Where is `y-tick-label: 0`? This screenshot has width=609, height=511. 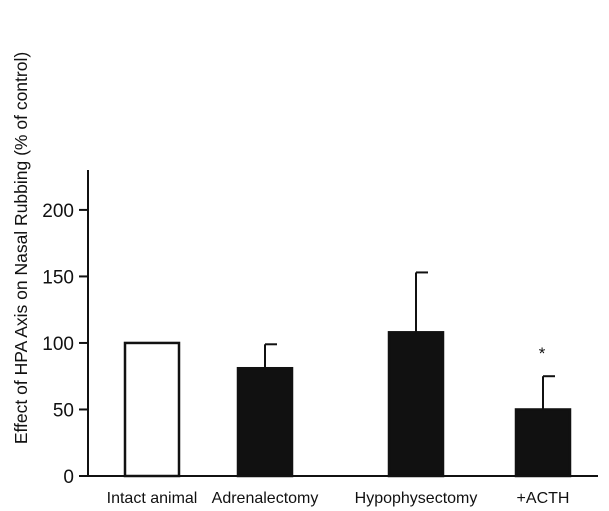 y-tick-label: 0 is located at coordinates (68, 477).